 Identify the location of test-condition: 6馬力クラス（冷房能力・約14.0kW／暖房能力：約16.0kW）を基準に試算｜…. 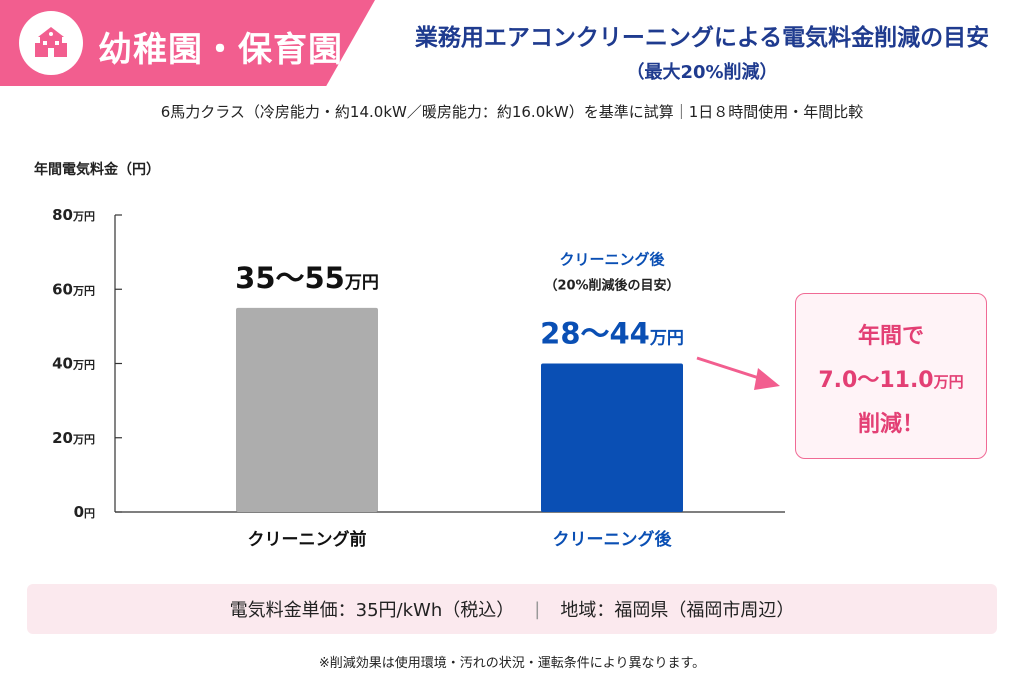
(512, 112).